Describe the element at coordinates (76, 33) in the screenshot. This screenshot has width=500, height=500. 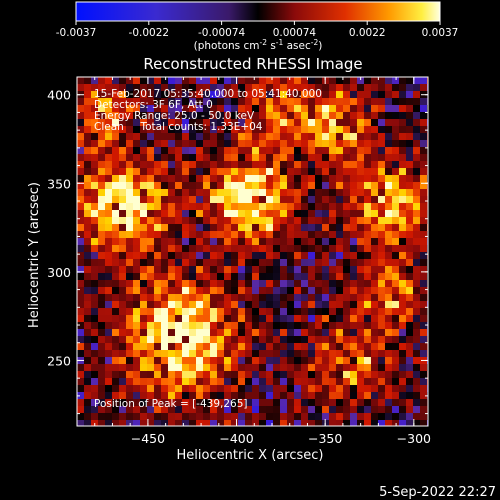
I see `colorbar-tick-label: -0.0037` at that location.